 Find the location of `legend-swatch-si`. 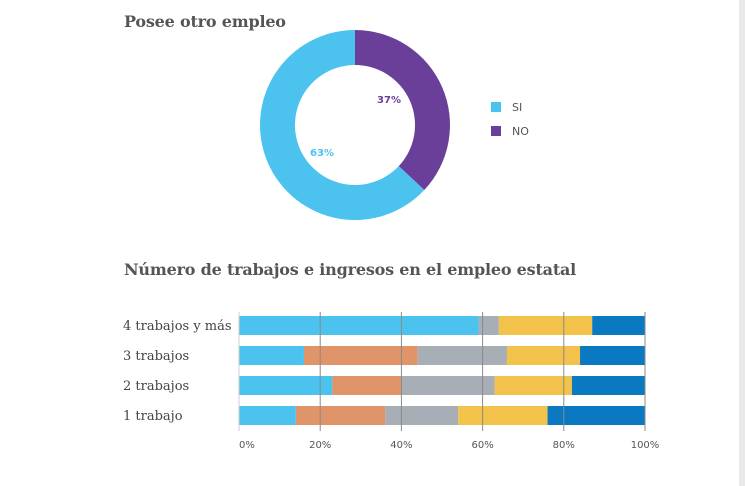

legend-swatch-si is located at coordinates (496, 107).